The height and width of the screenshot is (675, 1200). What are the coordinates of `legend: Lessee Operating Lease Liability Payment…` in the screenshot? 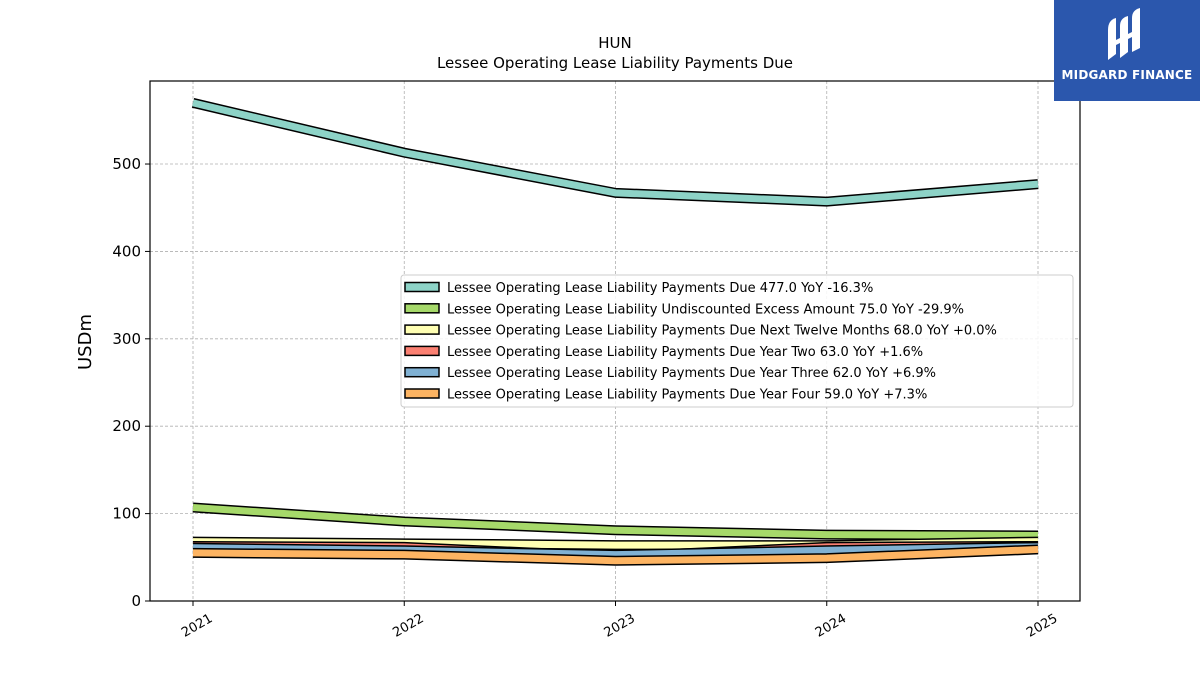 It's located at (737, 341).